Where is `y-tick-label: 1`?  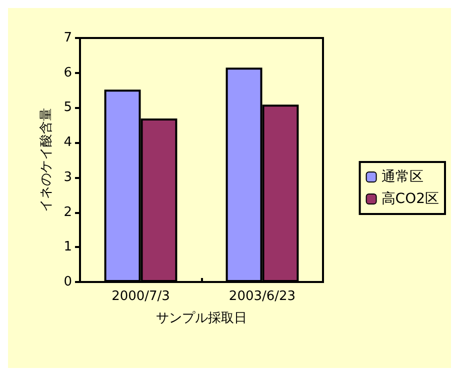
y-tick-label: 1 is located at coordinates (68, 247).